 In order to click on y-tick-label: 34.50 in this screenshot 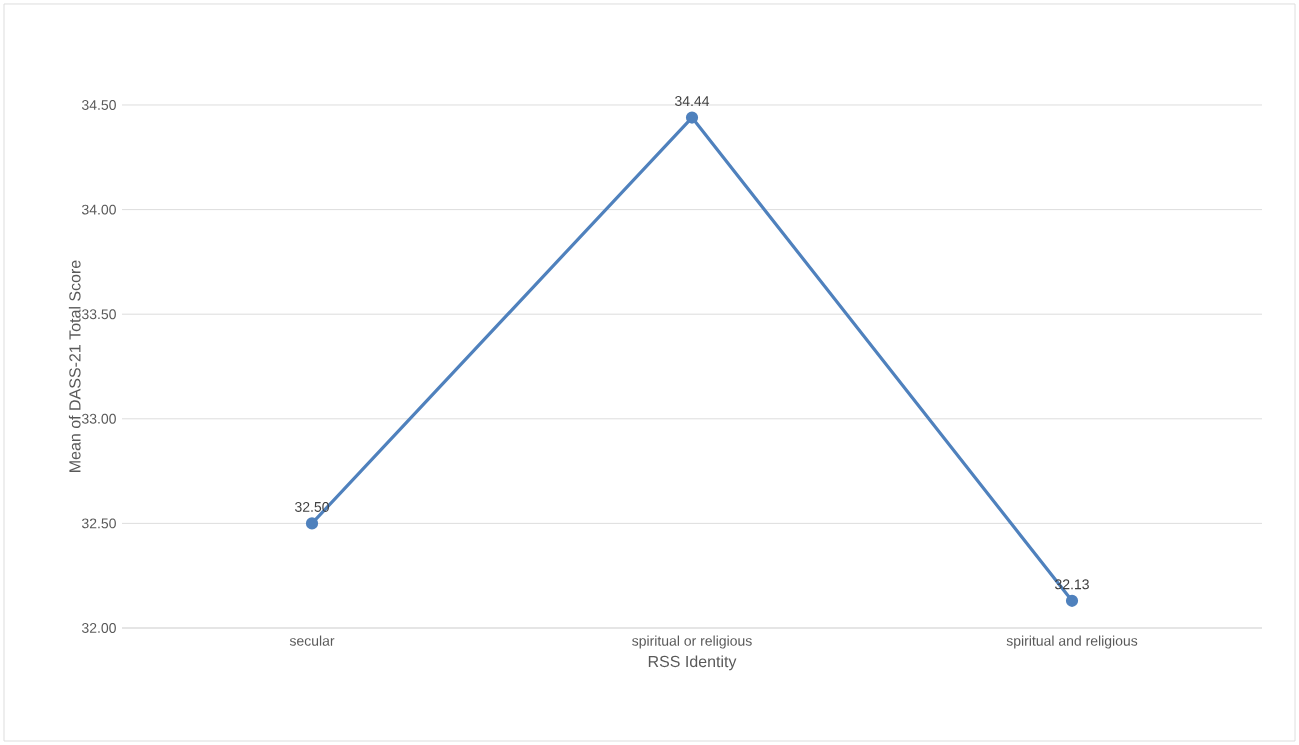, I will do `click(98, 105)`.